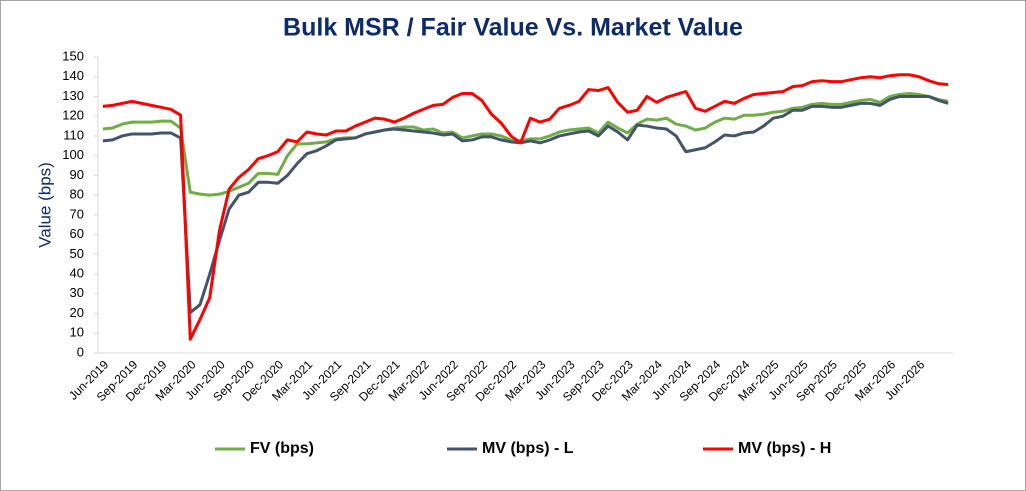 The height and width of the screenshot is (491, 1026). I want to click on chart-title: Bulk MSR / Fair Value Vs. Market Value, so click(513, 28).